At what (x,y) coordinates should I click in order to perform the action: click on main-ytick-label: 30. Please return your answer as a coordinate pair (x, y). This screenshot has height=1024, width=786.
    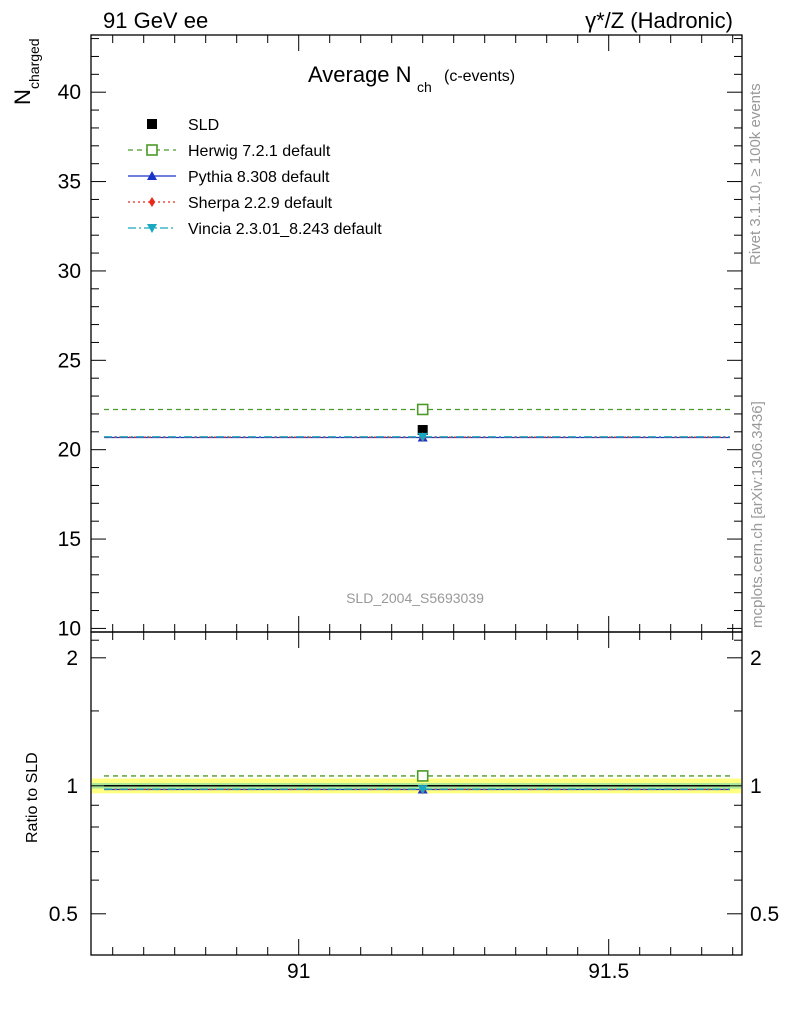
    Looking at the image, I should click on (69, 271).